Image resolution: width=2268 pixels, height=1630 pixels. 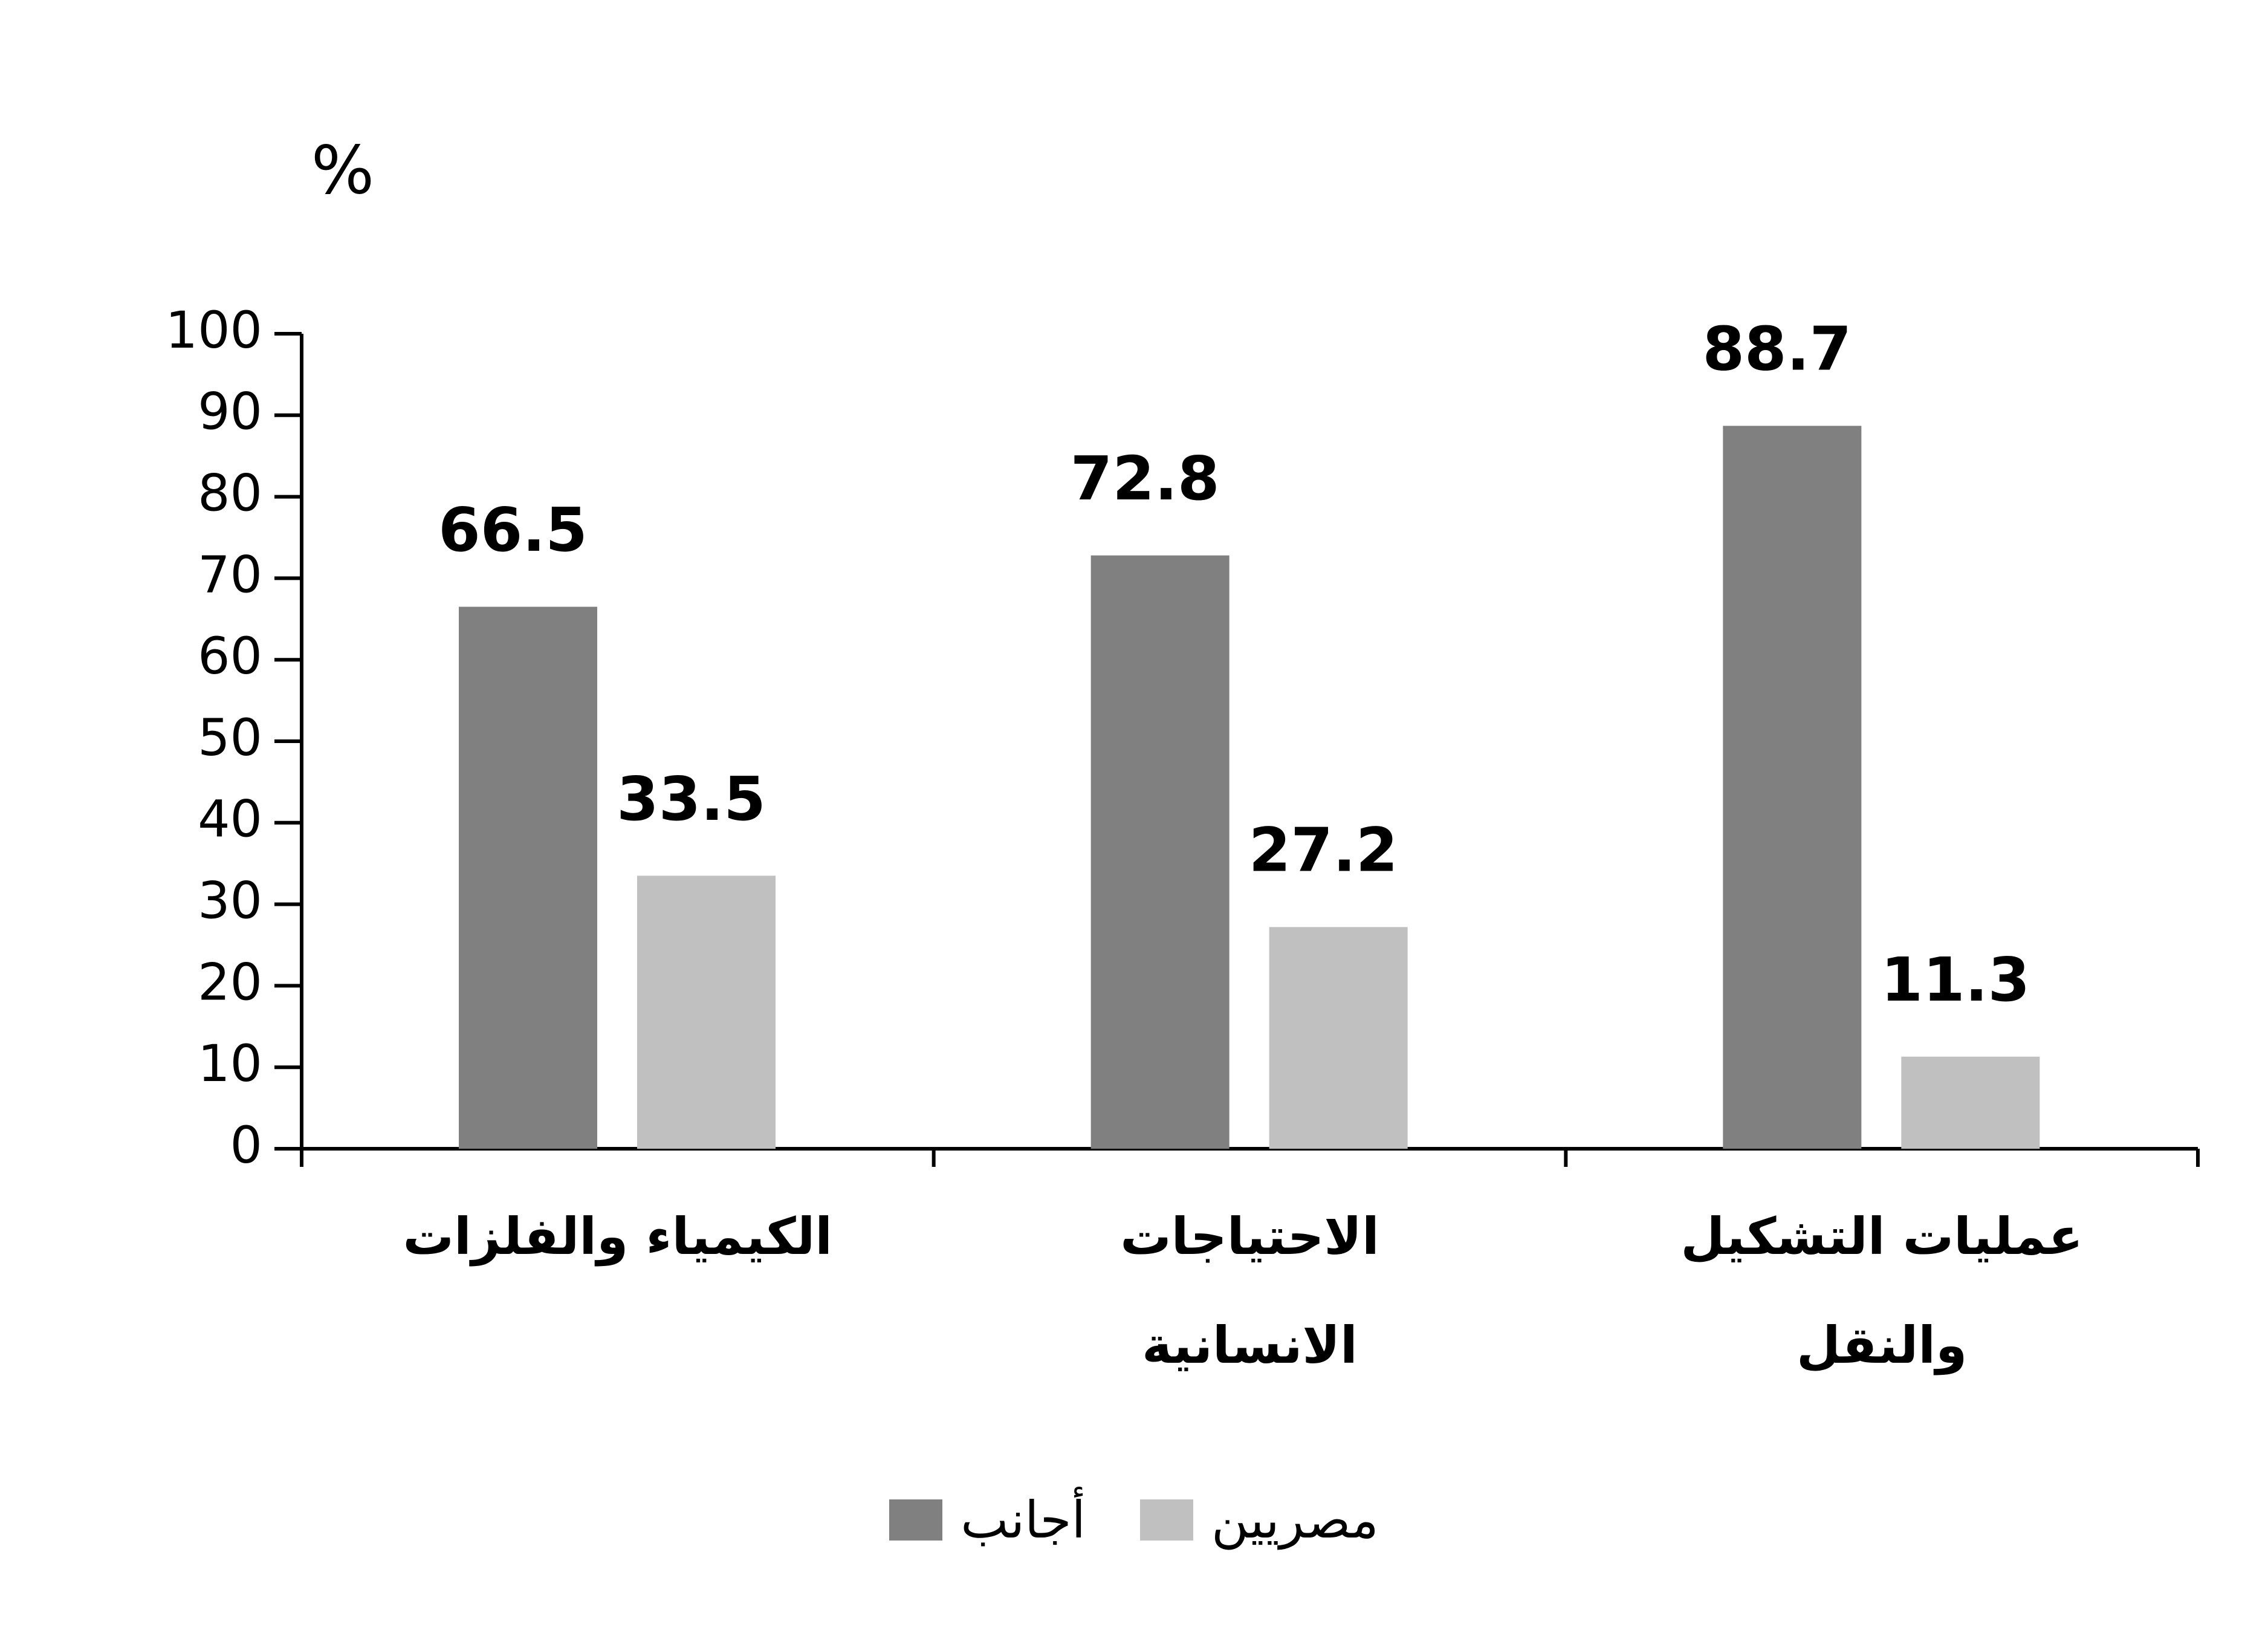 I want to click on legend-label: أجانب, so click(x=1023, y=1520).